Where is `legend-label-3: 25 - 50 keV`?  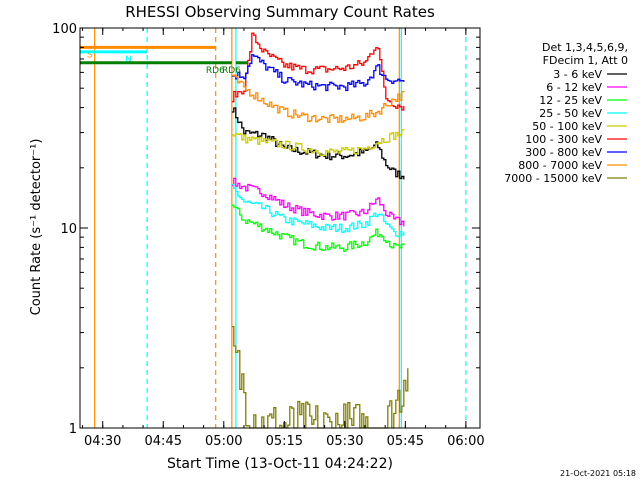
legend-label-3: 25 - 50 keV is located at coordinates (570, 113).